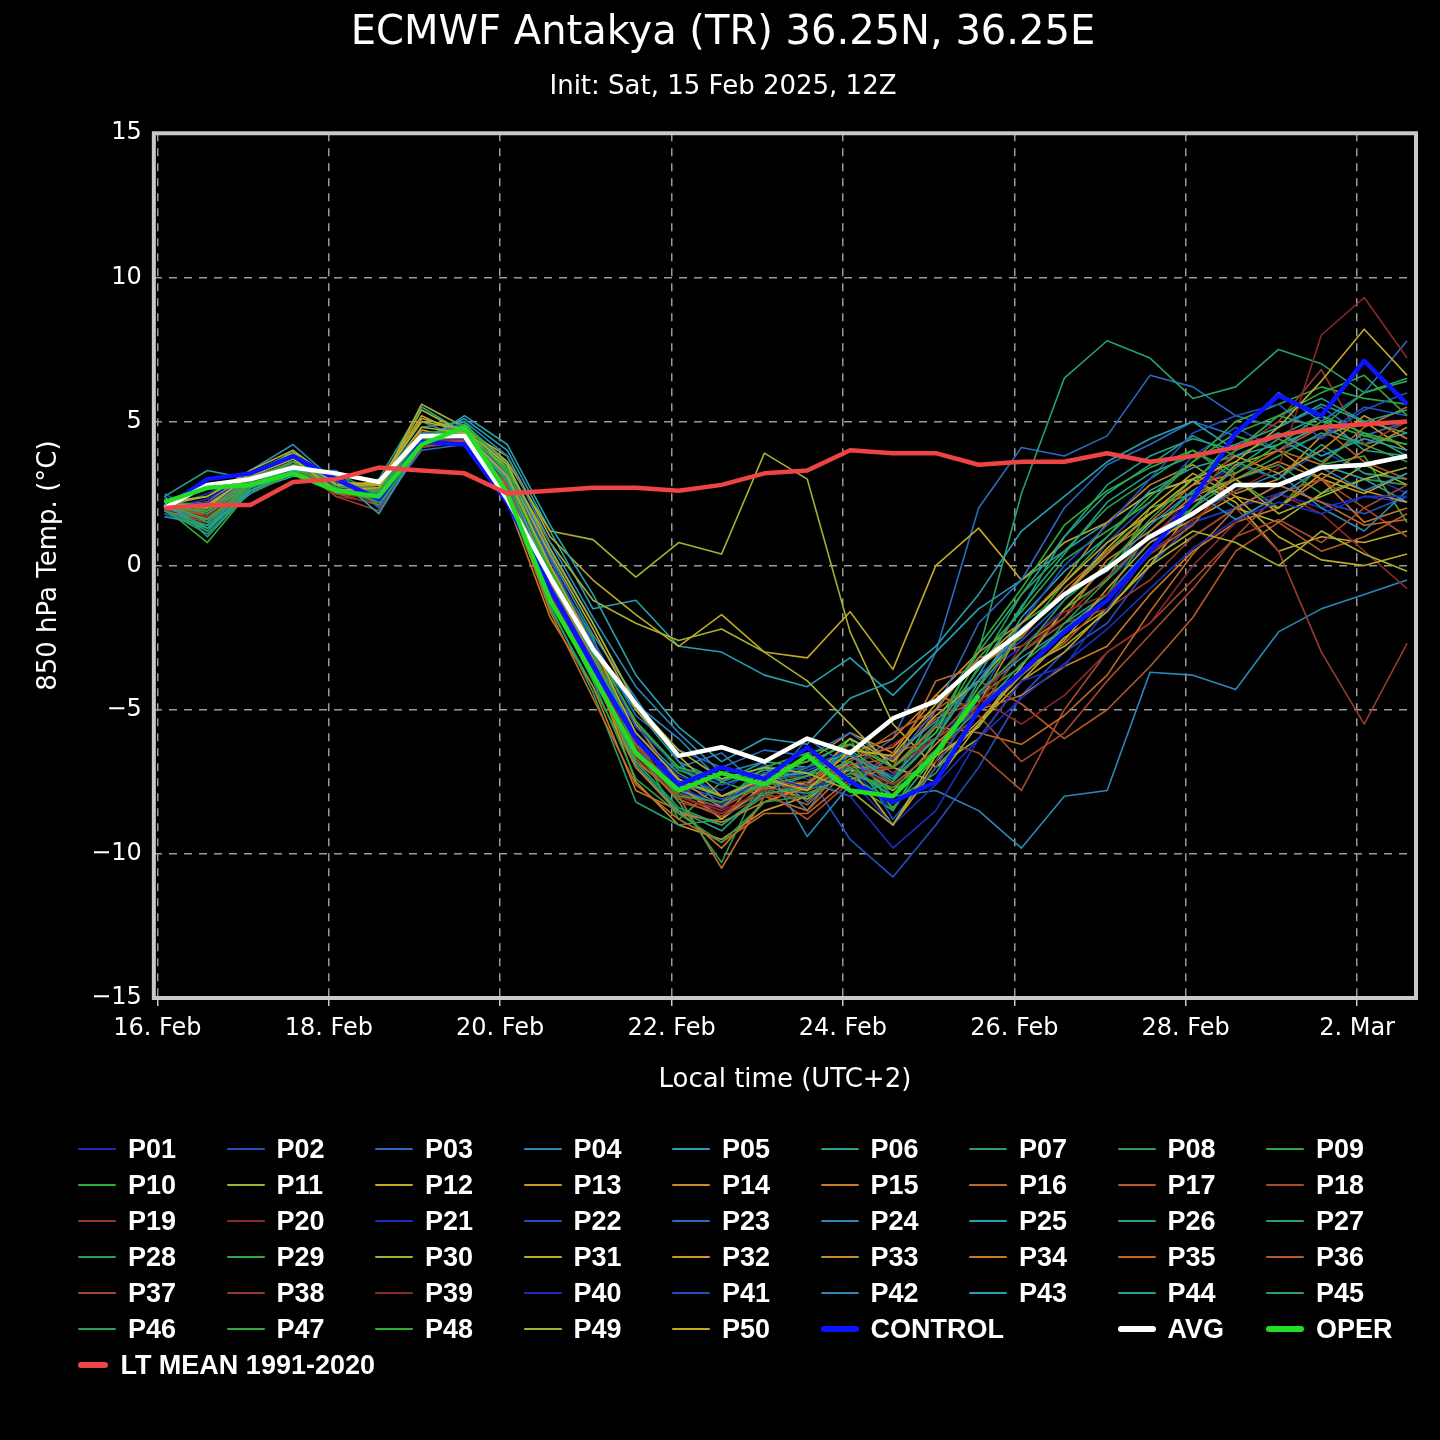 Image resolution: width=1440 pixels, height=1440 pixels. Describe the element at coordinates (746, 1293) in the screenshot. I see `legend-label: P41` at that location.